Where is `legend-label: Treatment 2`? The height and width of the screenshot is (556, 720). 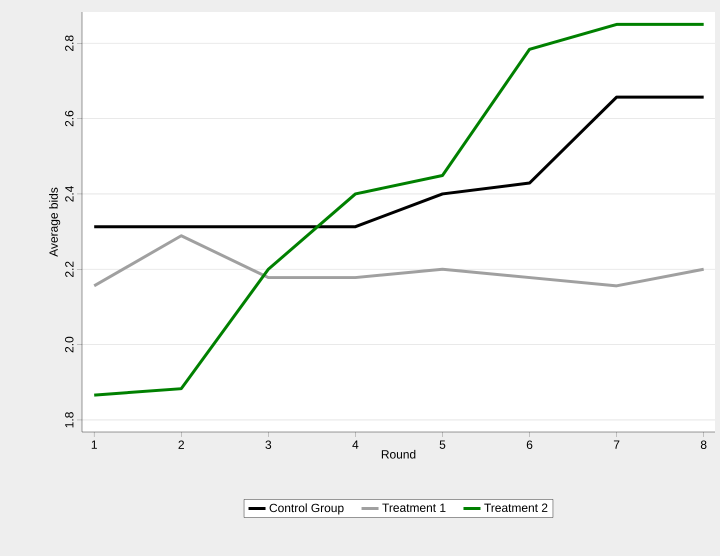
legend-label: Treatment 2 is located at coordinates (516, 508).